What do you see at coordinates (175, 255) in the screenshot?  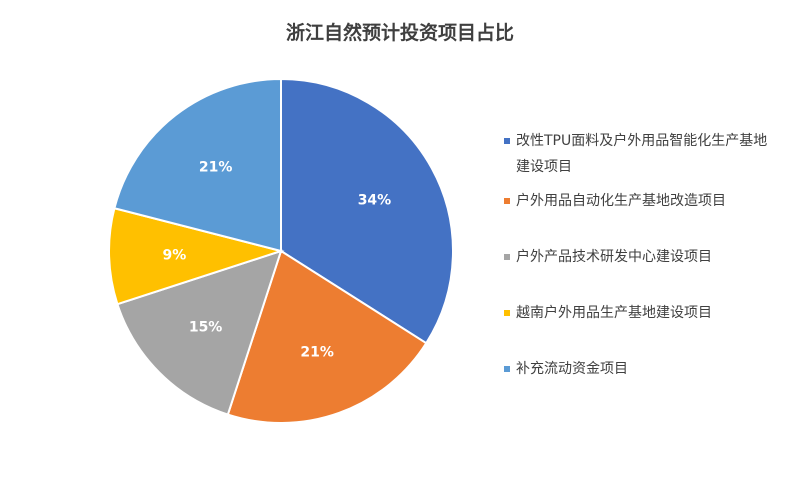 I see `data-label-3: 9%` at bounding box center [175, 255].